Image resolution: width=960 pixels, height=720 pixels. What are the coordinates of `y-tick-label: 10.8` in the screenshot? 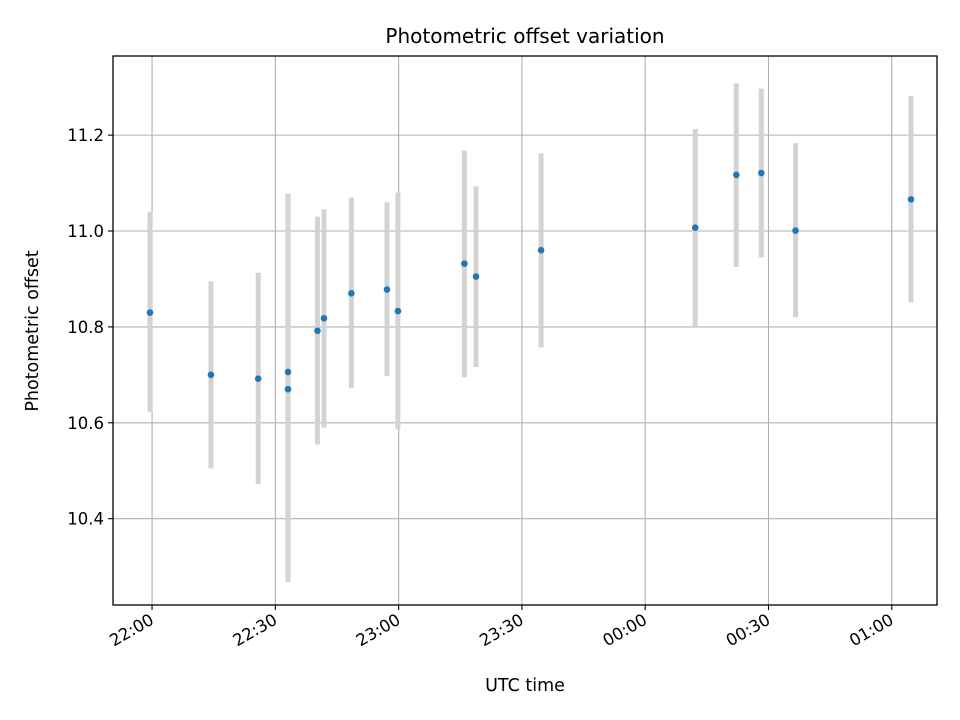 It's located at (85, 327).